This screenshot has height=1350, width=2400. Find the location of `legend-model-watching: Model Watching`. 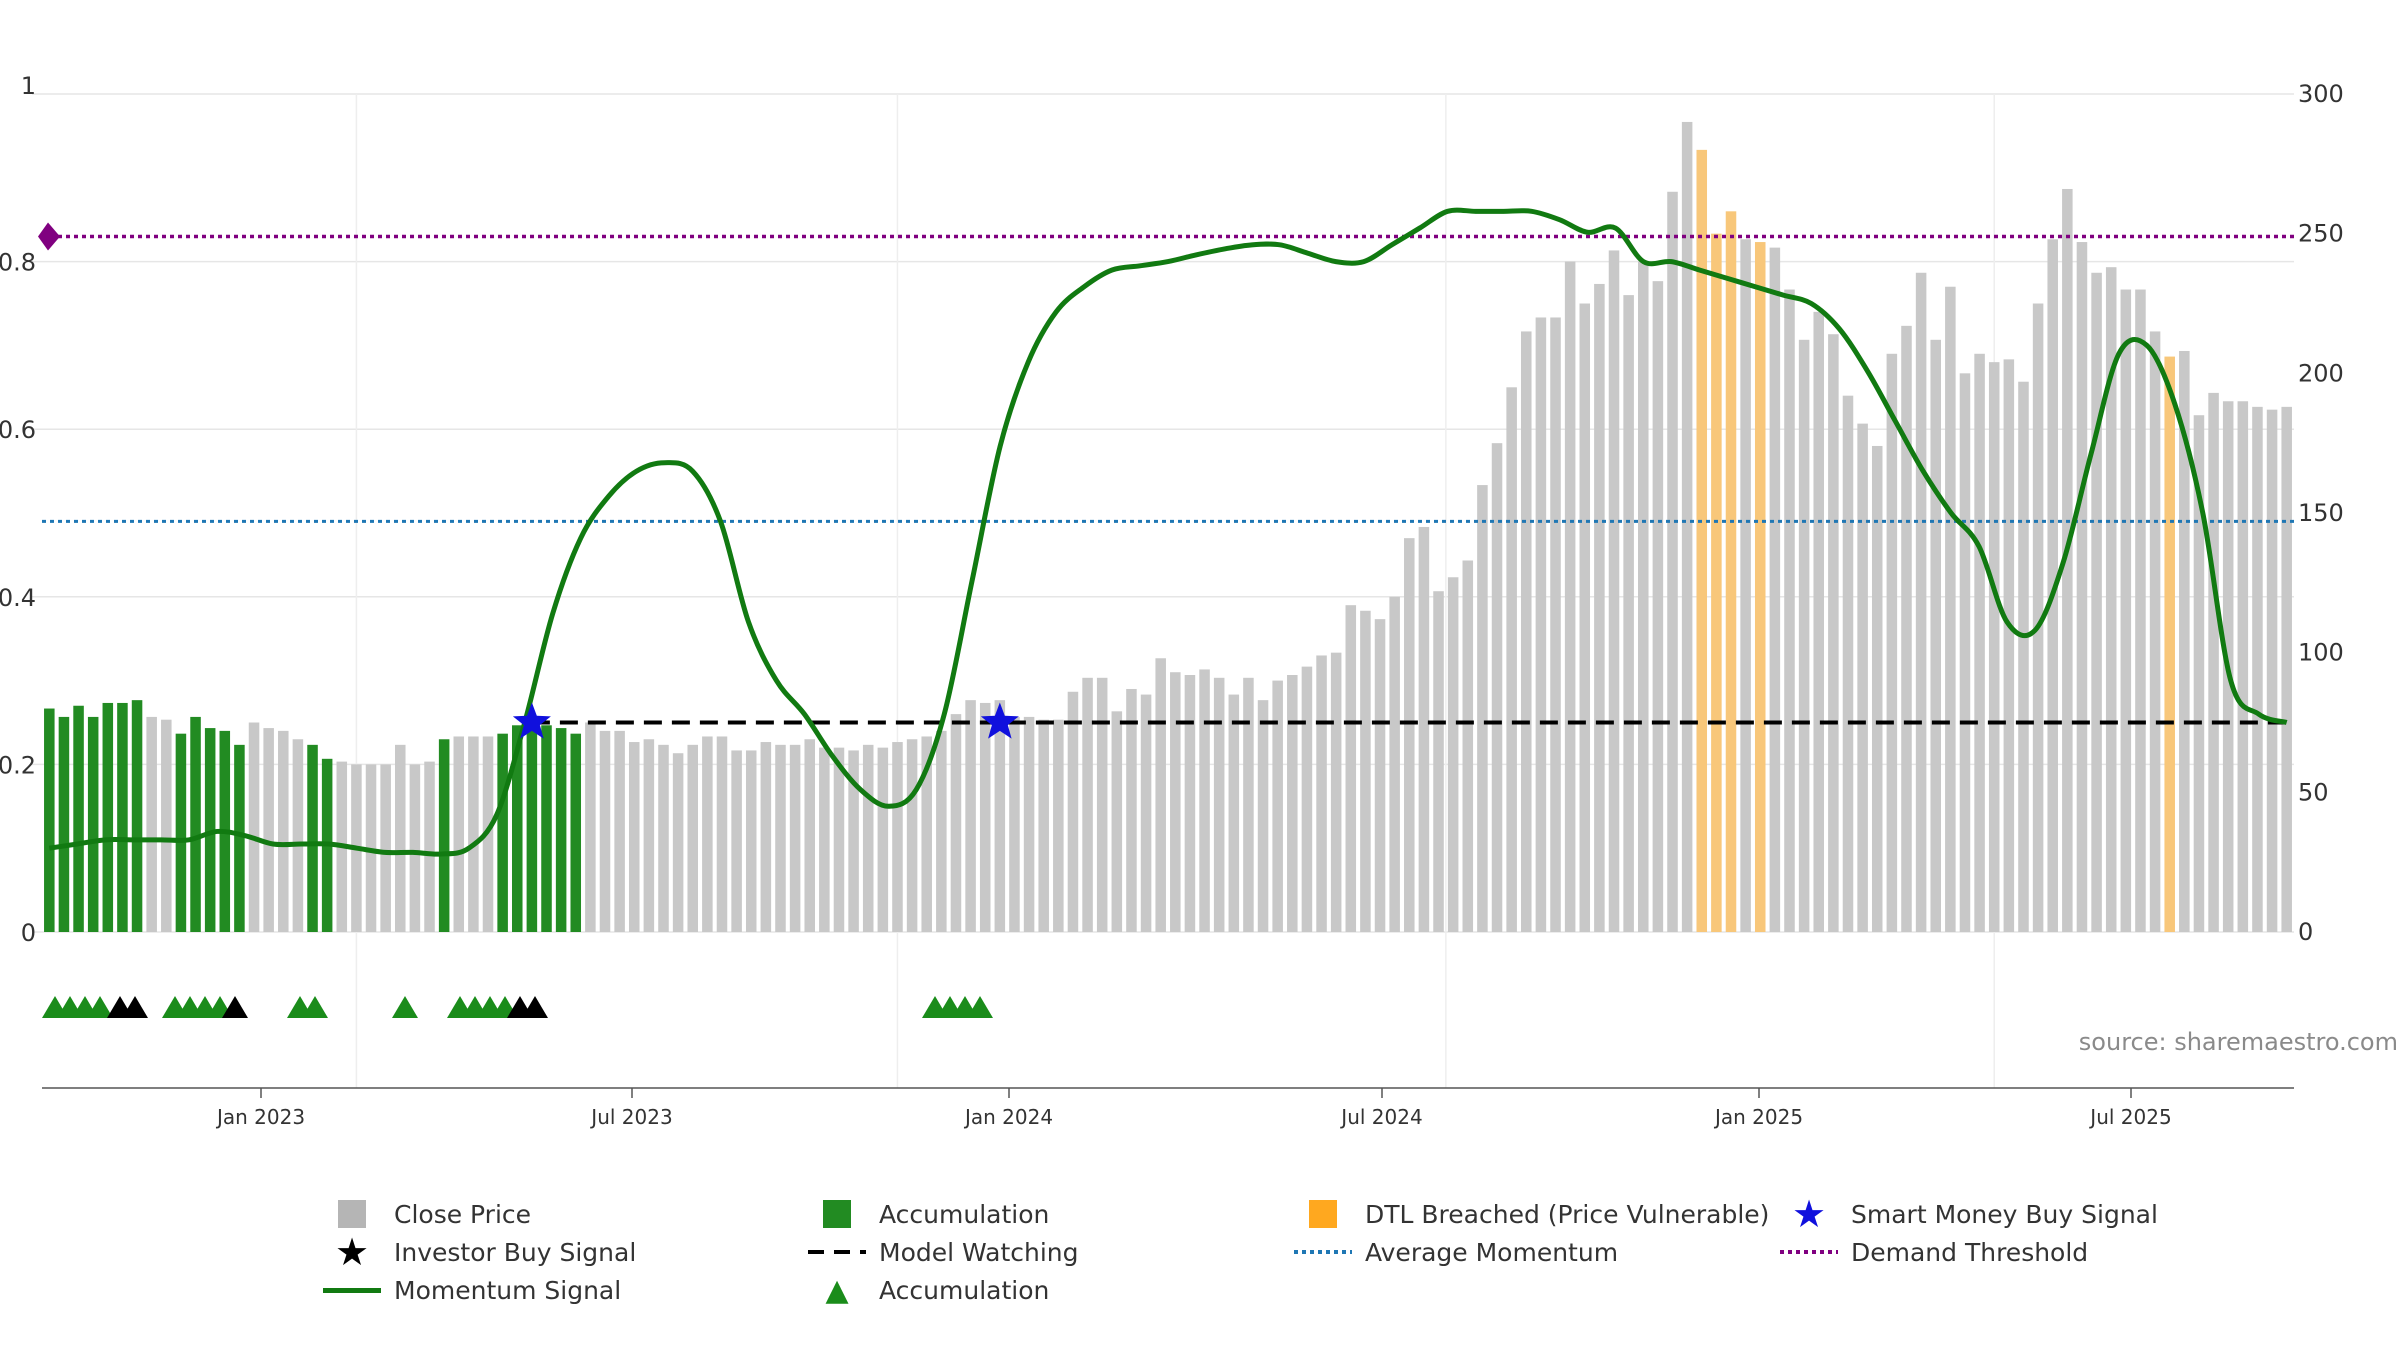

legend-model-watching: Model Watching is located at coordinates (943, 1252).